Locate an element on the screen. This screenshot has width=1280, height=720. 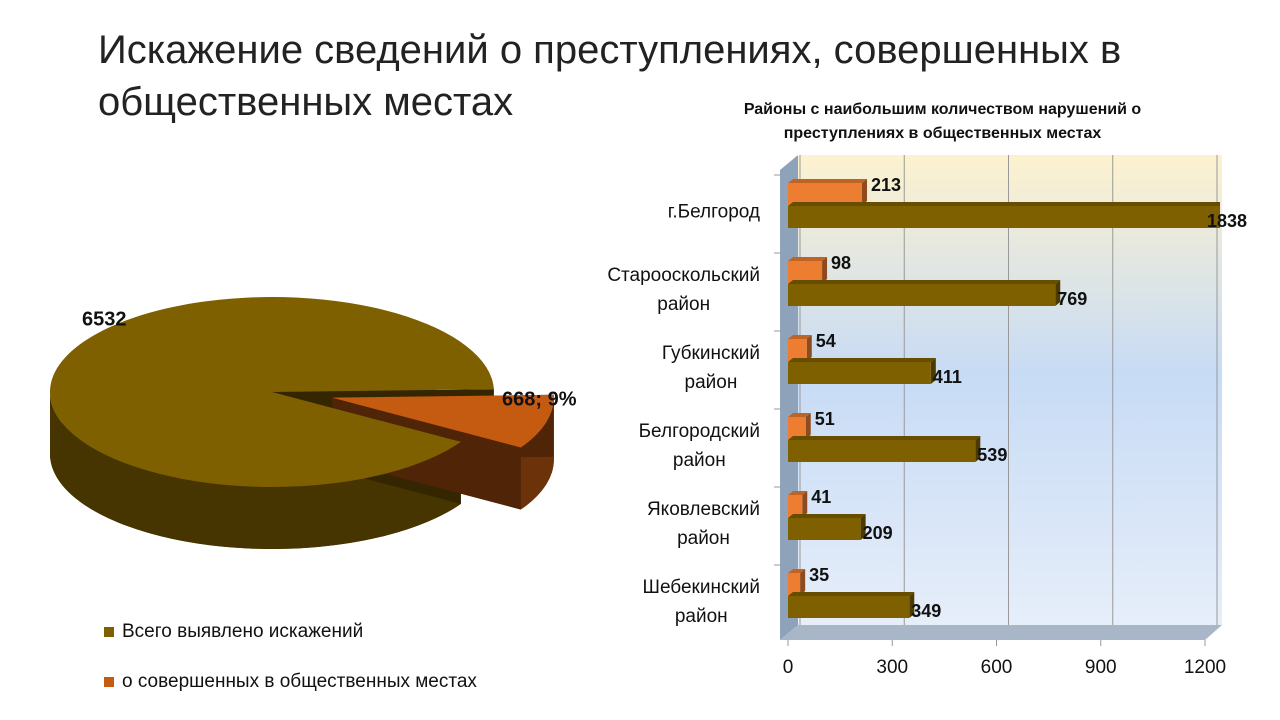
x-tick-label: 600 is located at coordinates (997, 667).